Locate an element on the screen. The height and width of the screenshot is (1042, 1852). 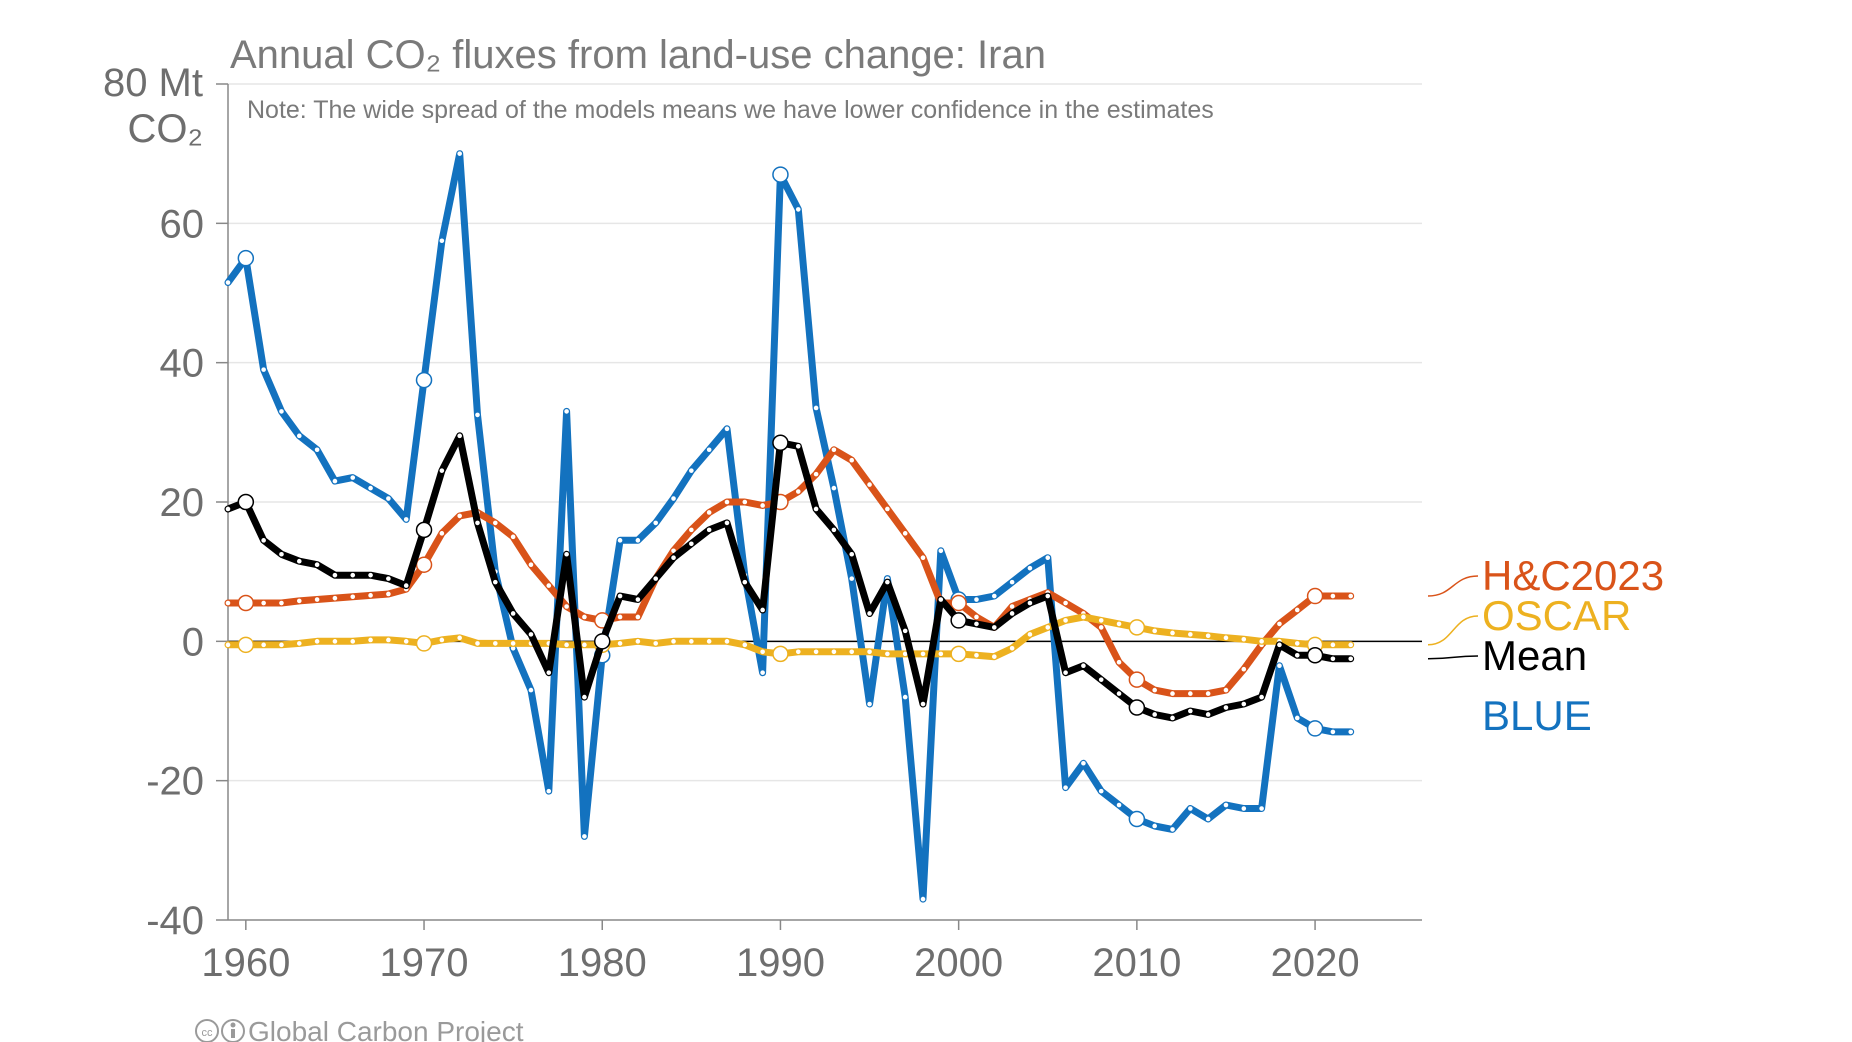
cc-icon-label: cc is located at coordinates (208, 1033).